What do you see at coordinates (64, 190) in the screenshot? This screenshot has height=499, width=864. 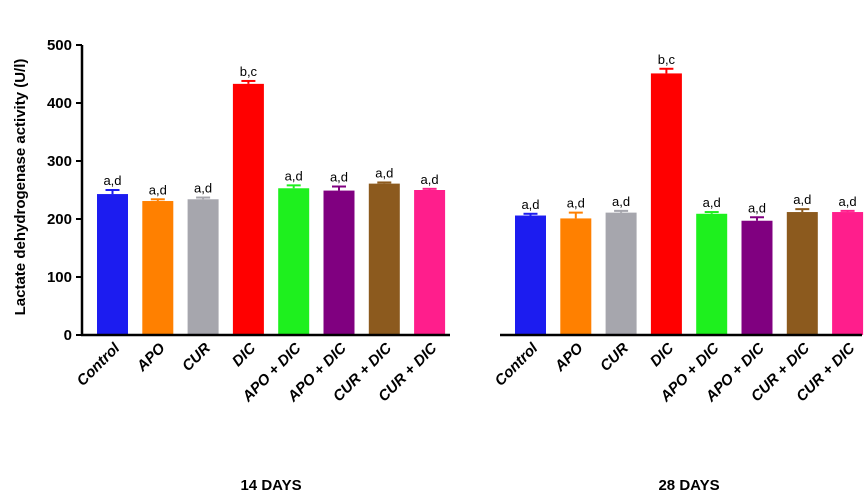 I see `y-axis-ticks: 0 100 200 300 400 500` at bounding box center [64, 190].